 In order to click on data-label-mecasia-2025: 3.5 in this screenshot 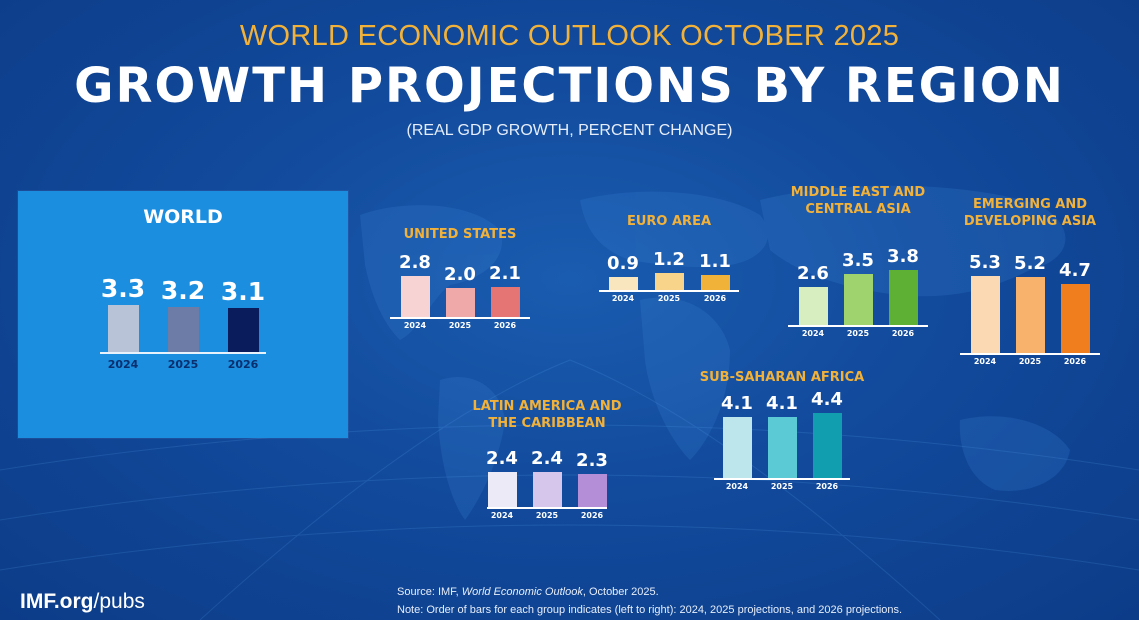, I will do `click(858, 260)`.